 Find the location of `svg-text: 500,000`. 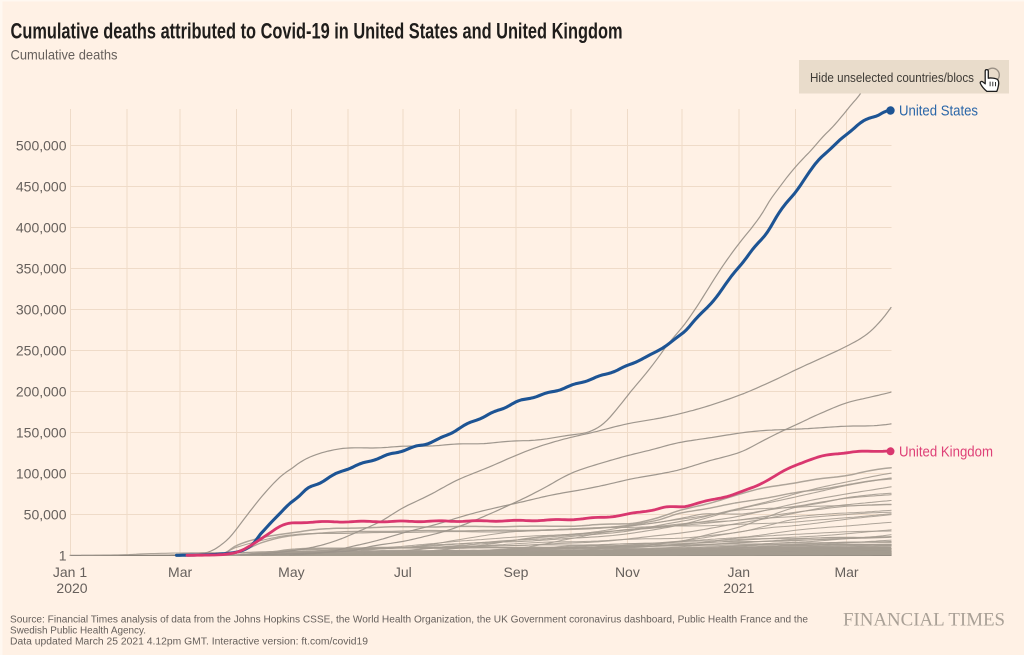

svg-text: 500,000 is located at coordinates (41, 146).